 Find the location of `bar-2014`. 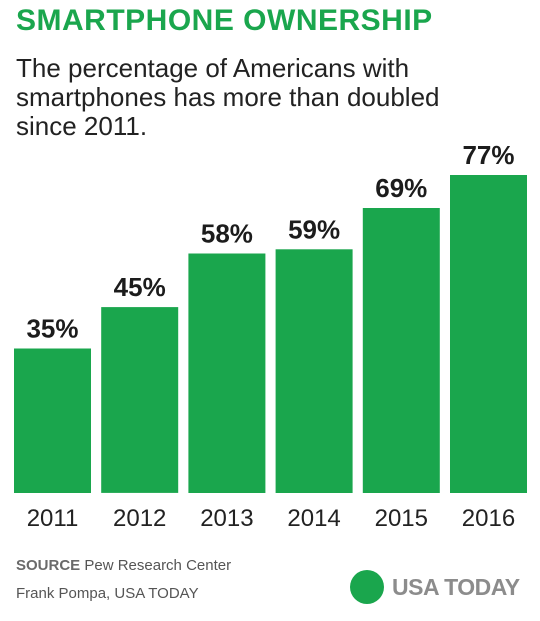

bar-2014 is located at coordinates (314, 371).